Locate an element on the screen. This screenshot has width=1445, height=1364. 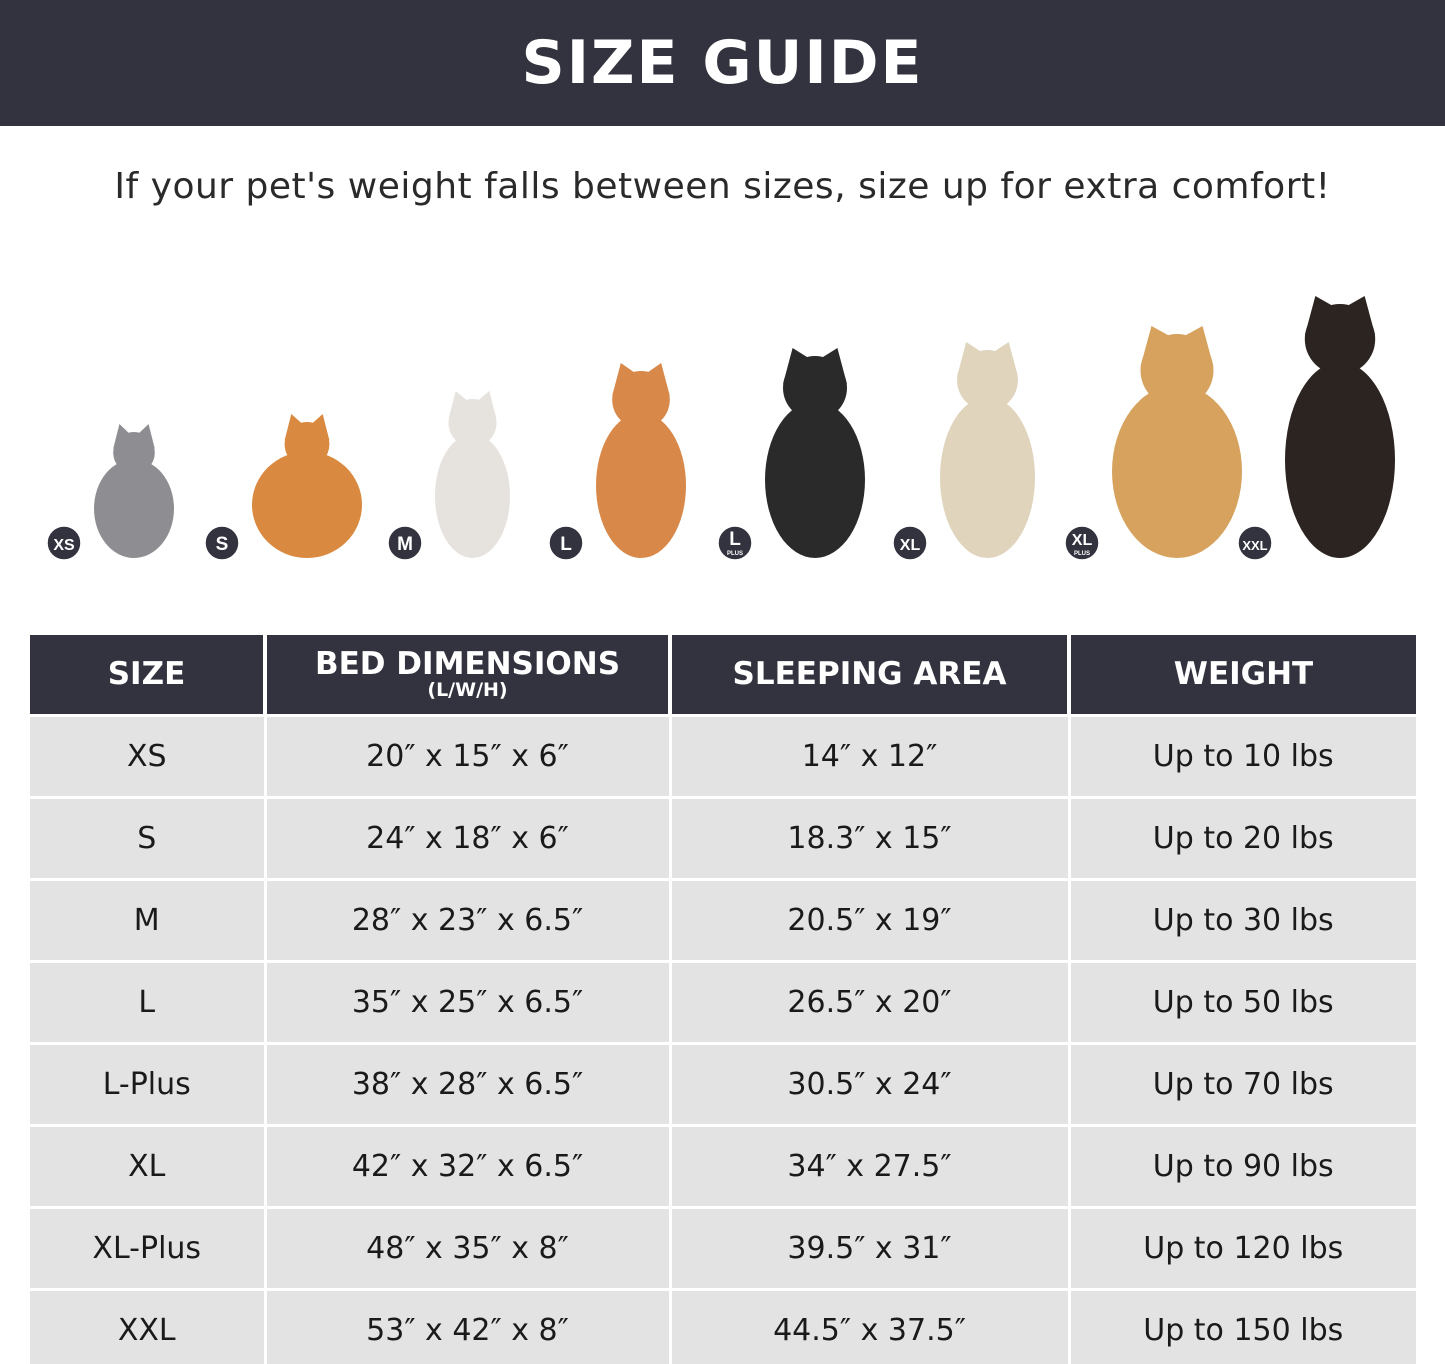
cell-weight: Up to 30 lbs is located at coordinates (1241, 920).